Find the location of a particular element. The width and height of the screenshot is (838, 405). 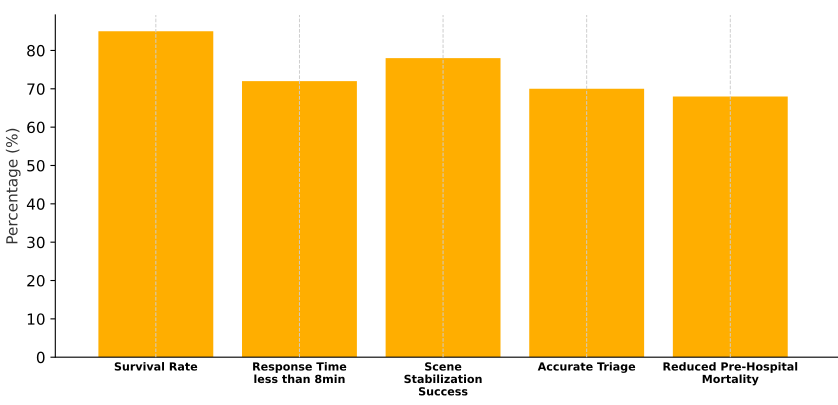

y-tick-label: 30 is located at coordinates (36, 242).